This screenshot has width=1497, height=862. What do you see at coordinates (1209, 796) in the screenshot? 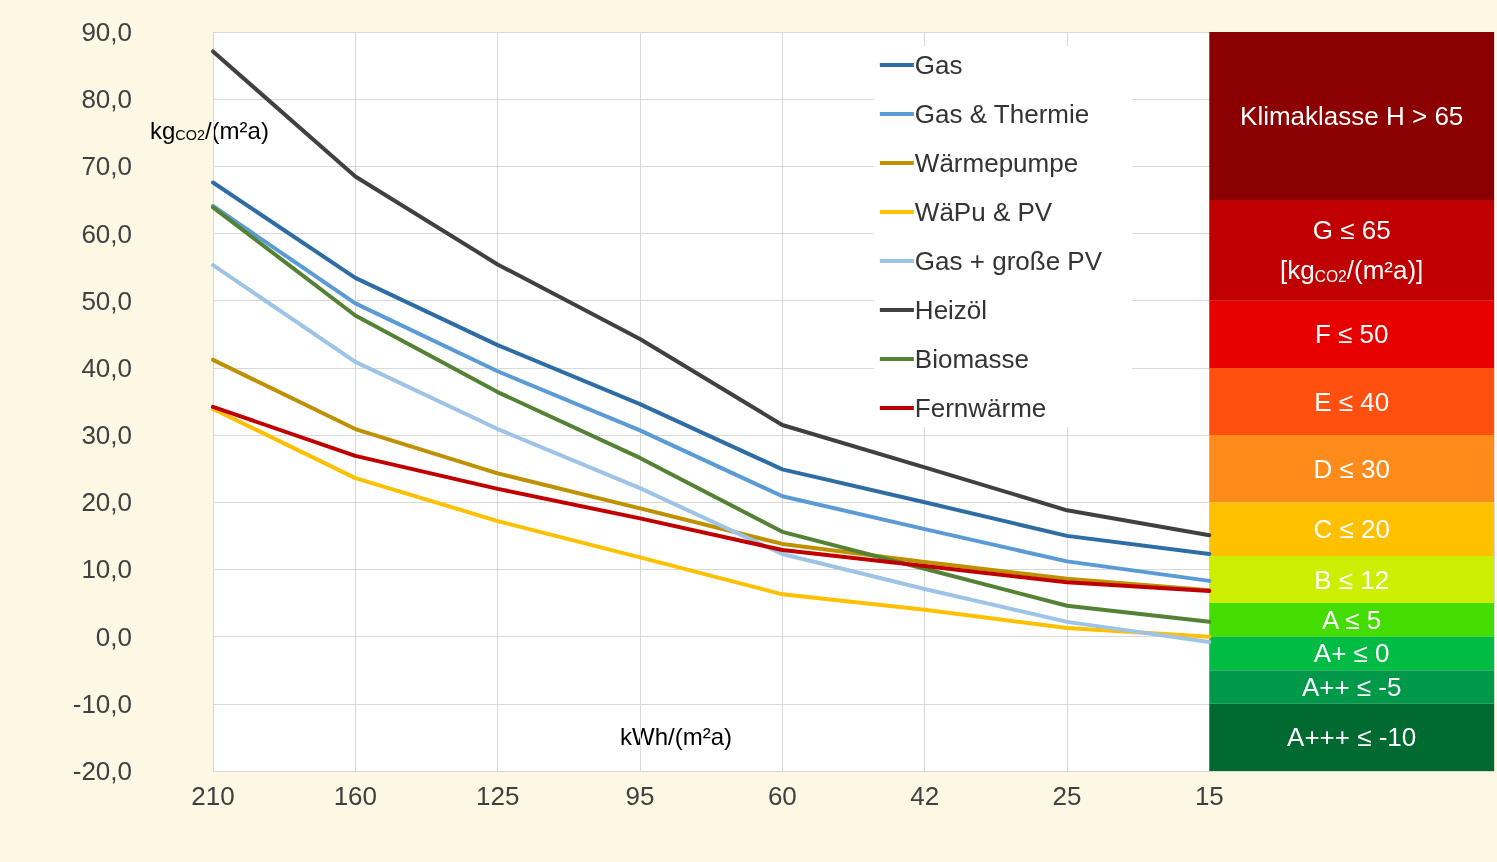
I see `x-tick-label: 15` at bounding box center [1209, 796].